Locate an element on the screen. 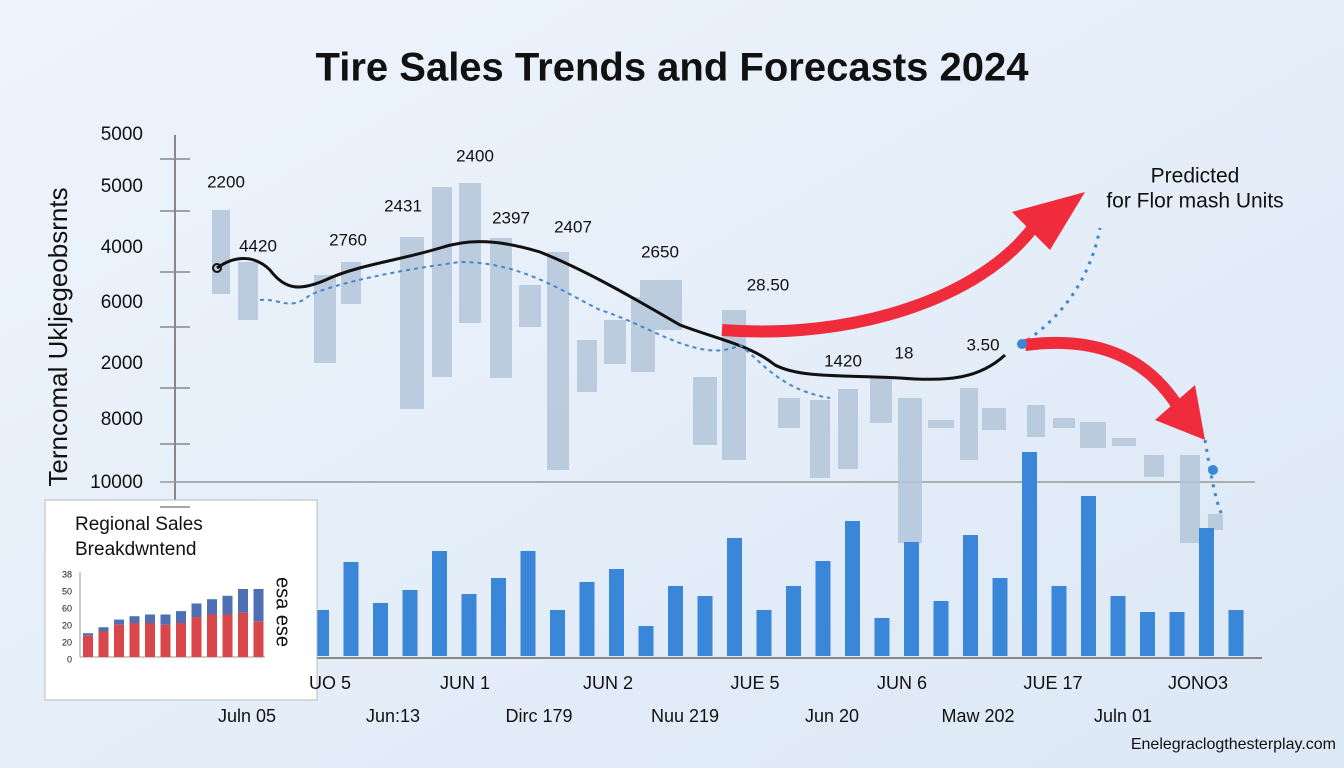 Image resolution: width=1344 pixels, height=773 pixels. x-tick-label: Maw 202 is located at coordinates (977, 716).